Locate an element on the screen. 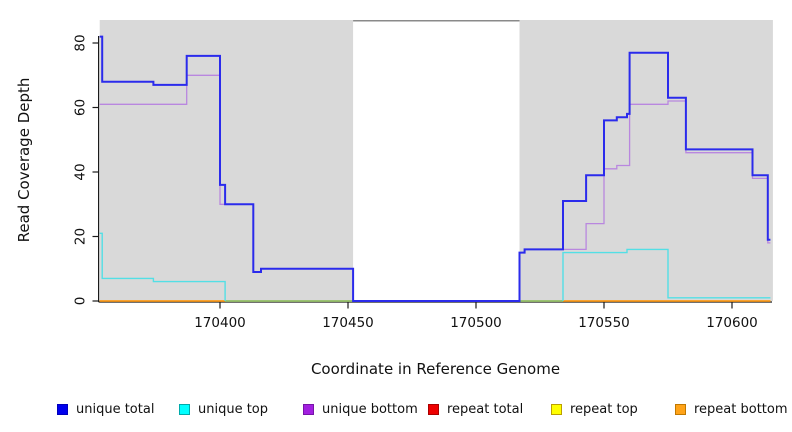  legend-label-unique-bottom: unique bottom is located at coordinates (370, 409).